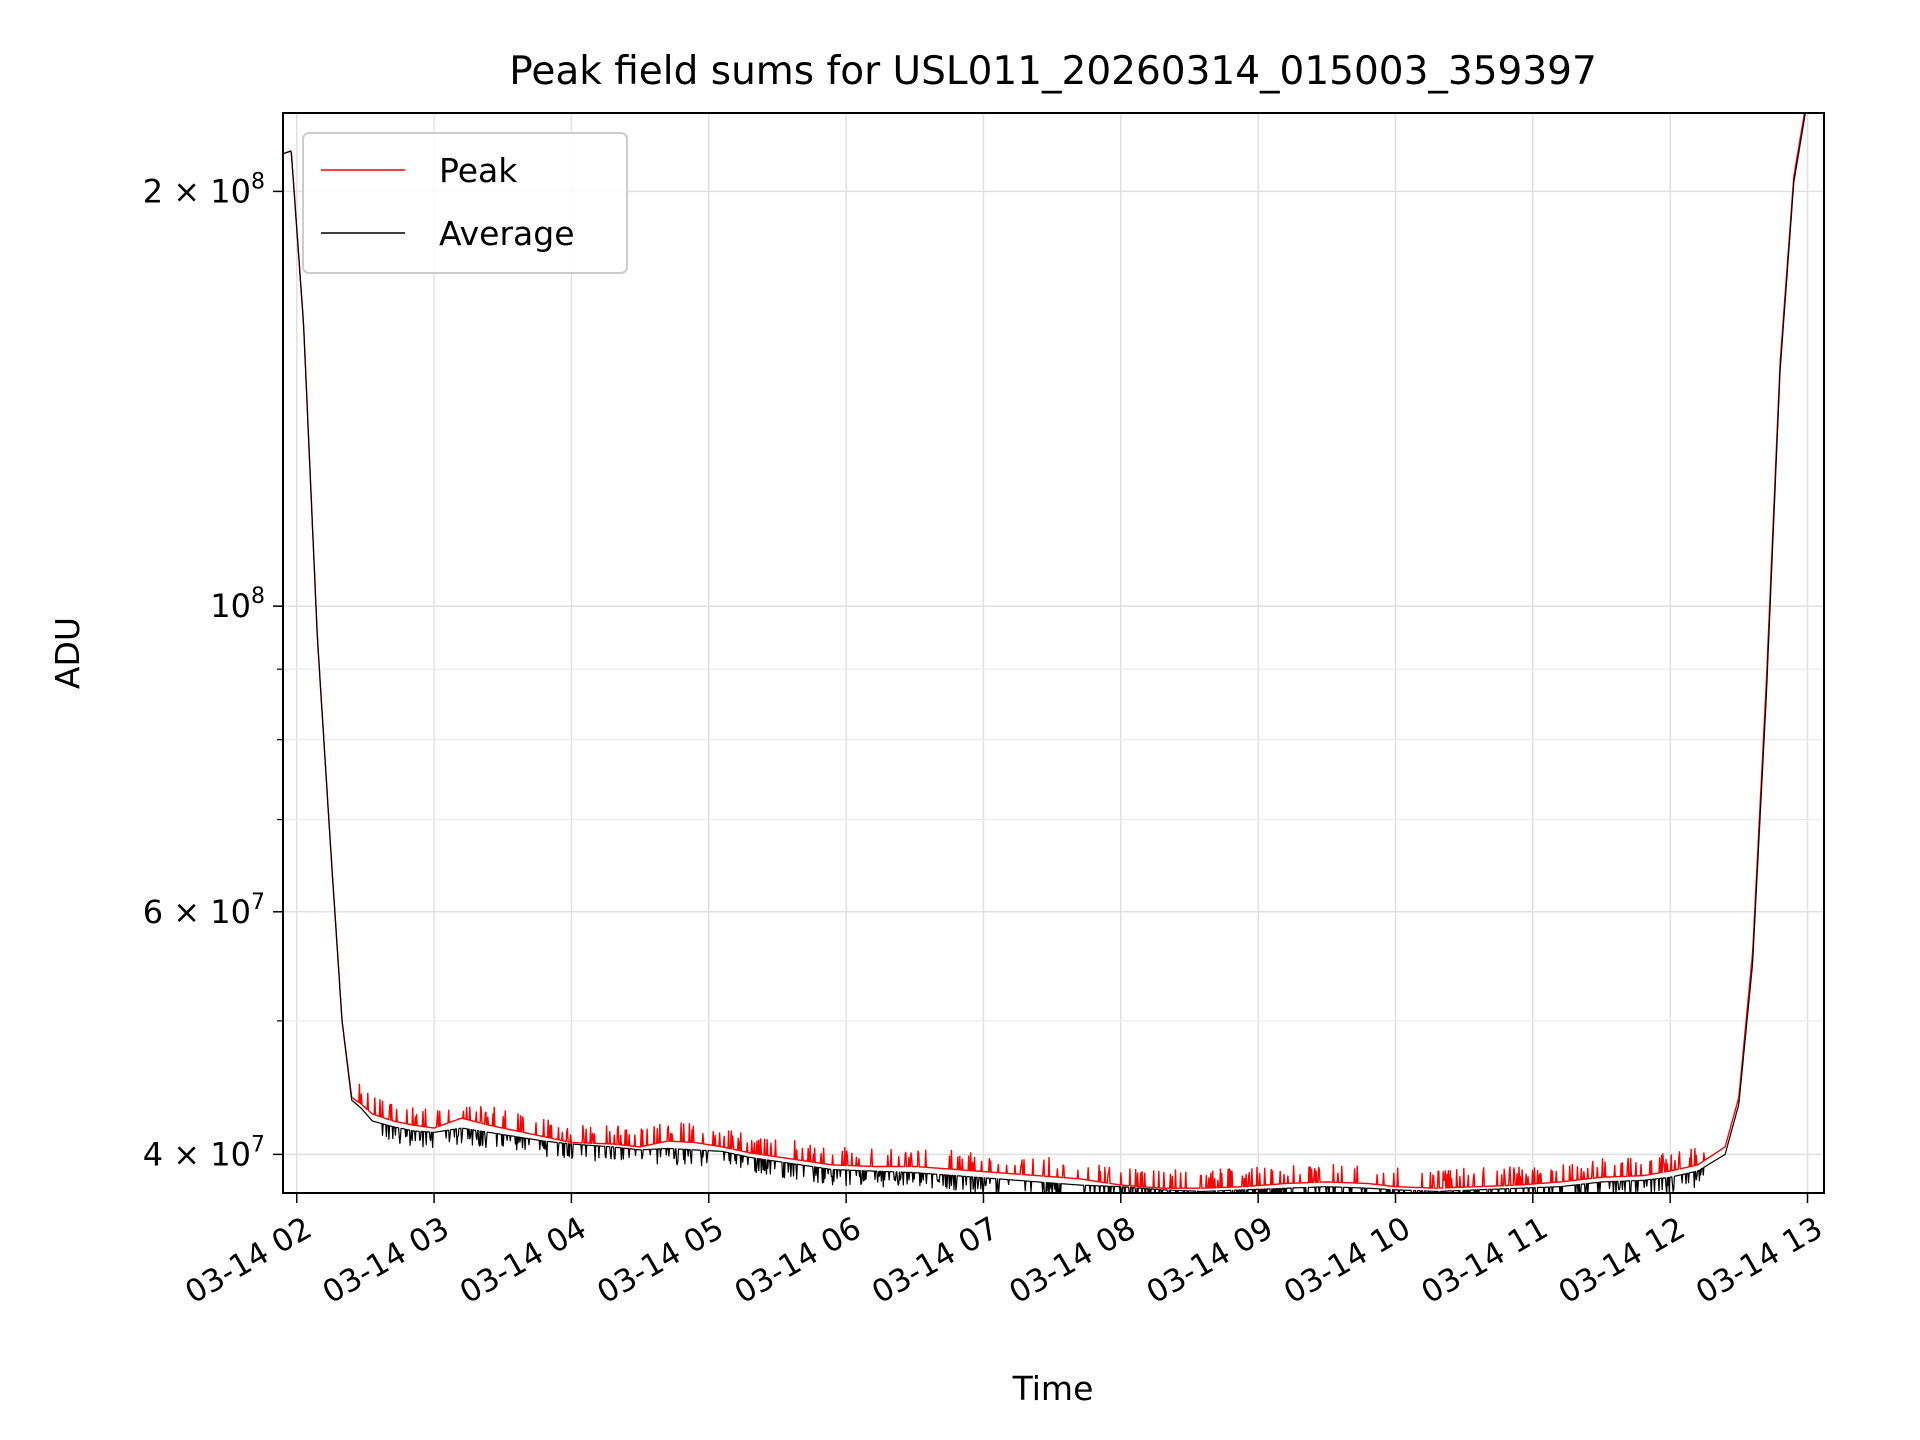  What do you see at coordinates (213, 671) in the screenshot?
I see `y-axis: 4 × 107 6 × 107 108 2 × 108` at bounding box center [213, 671].